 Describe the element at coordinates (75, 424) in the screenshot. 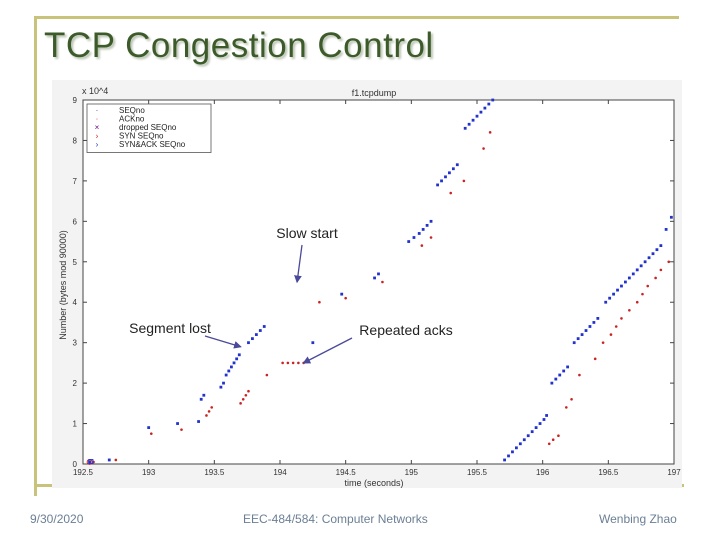

I see `y-tick-label: 1` at that location.